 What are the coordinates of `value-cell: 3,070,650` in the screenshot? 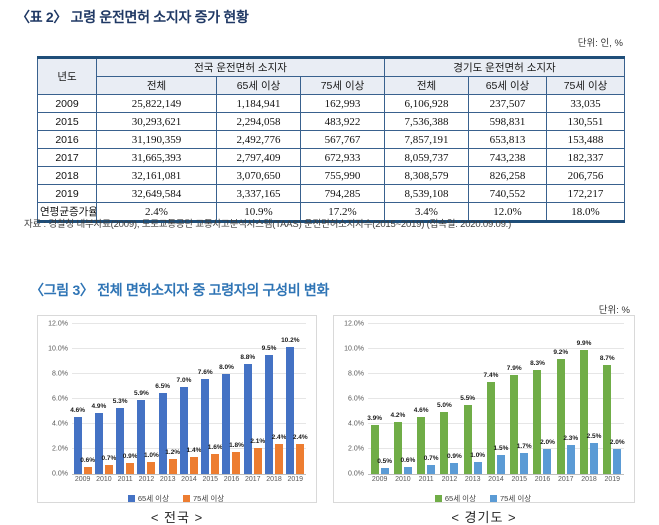 It's located at (258, 175).